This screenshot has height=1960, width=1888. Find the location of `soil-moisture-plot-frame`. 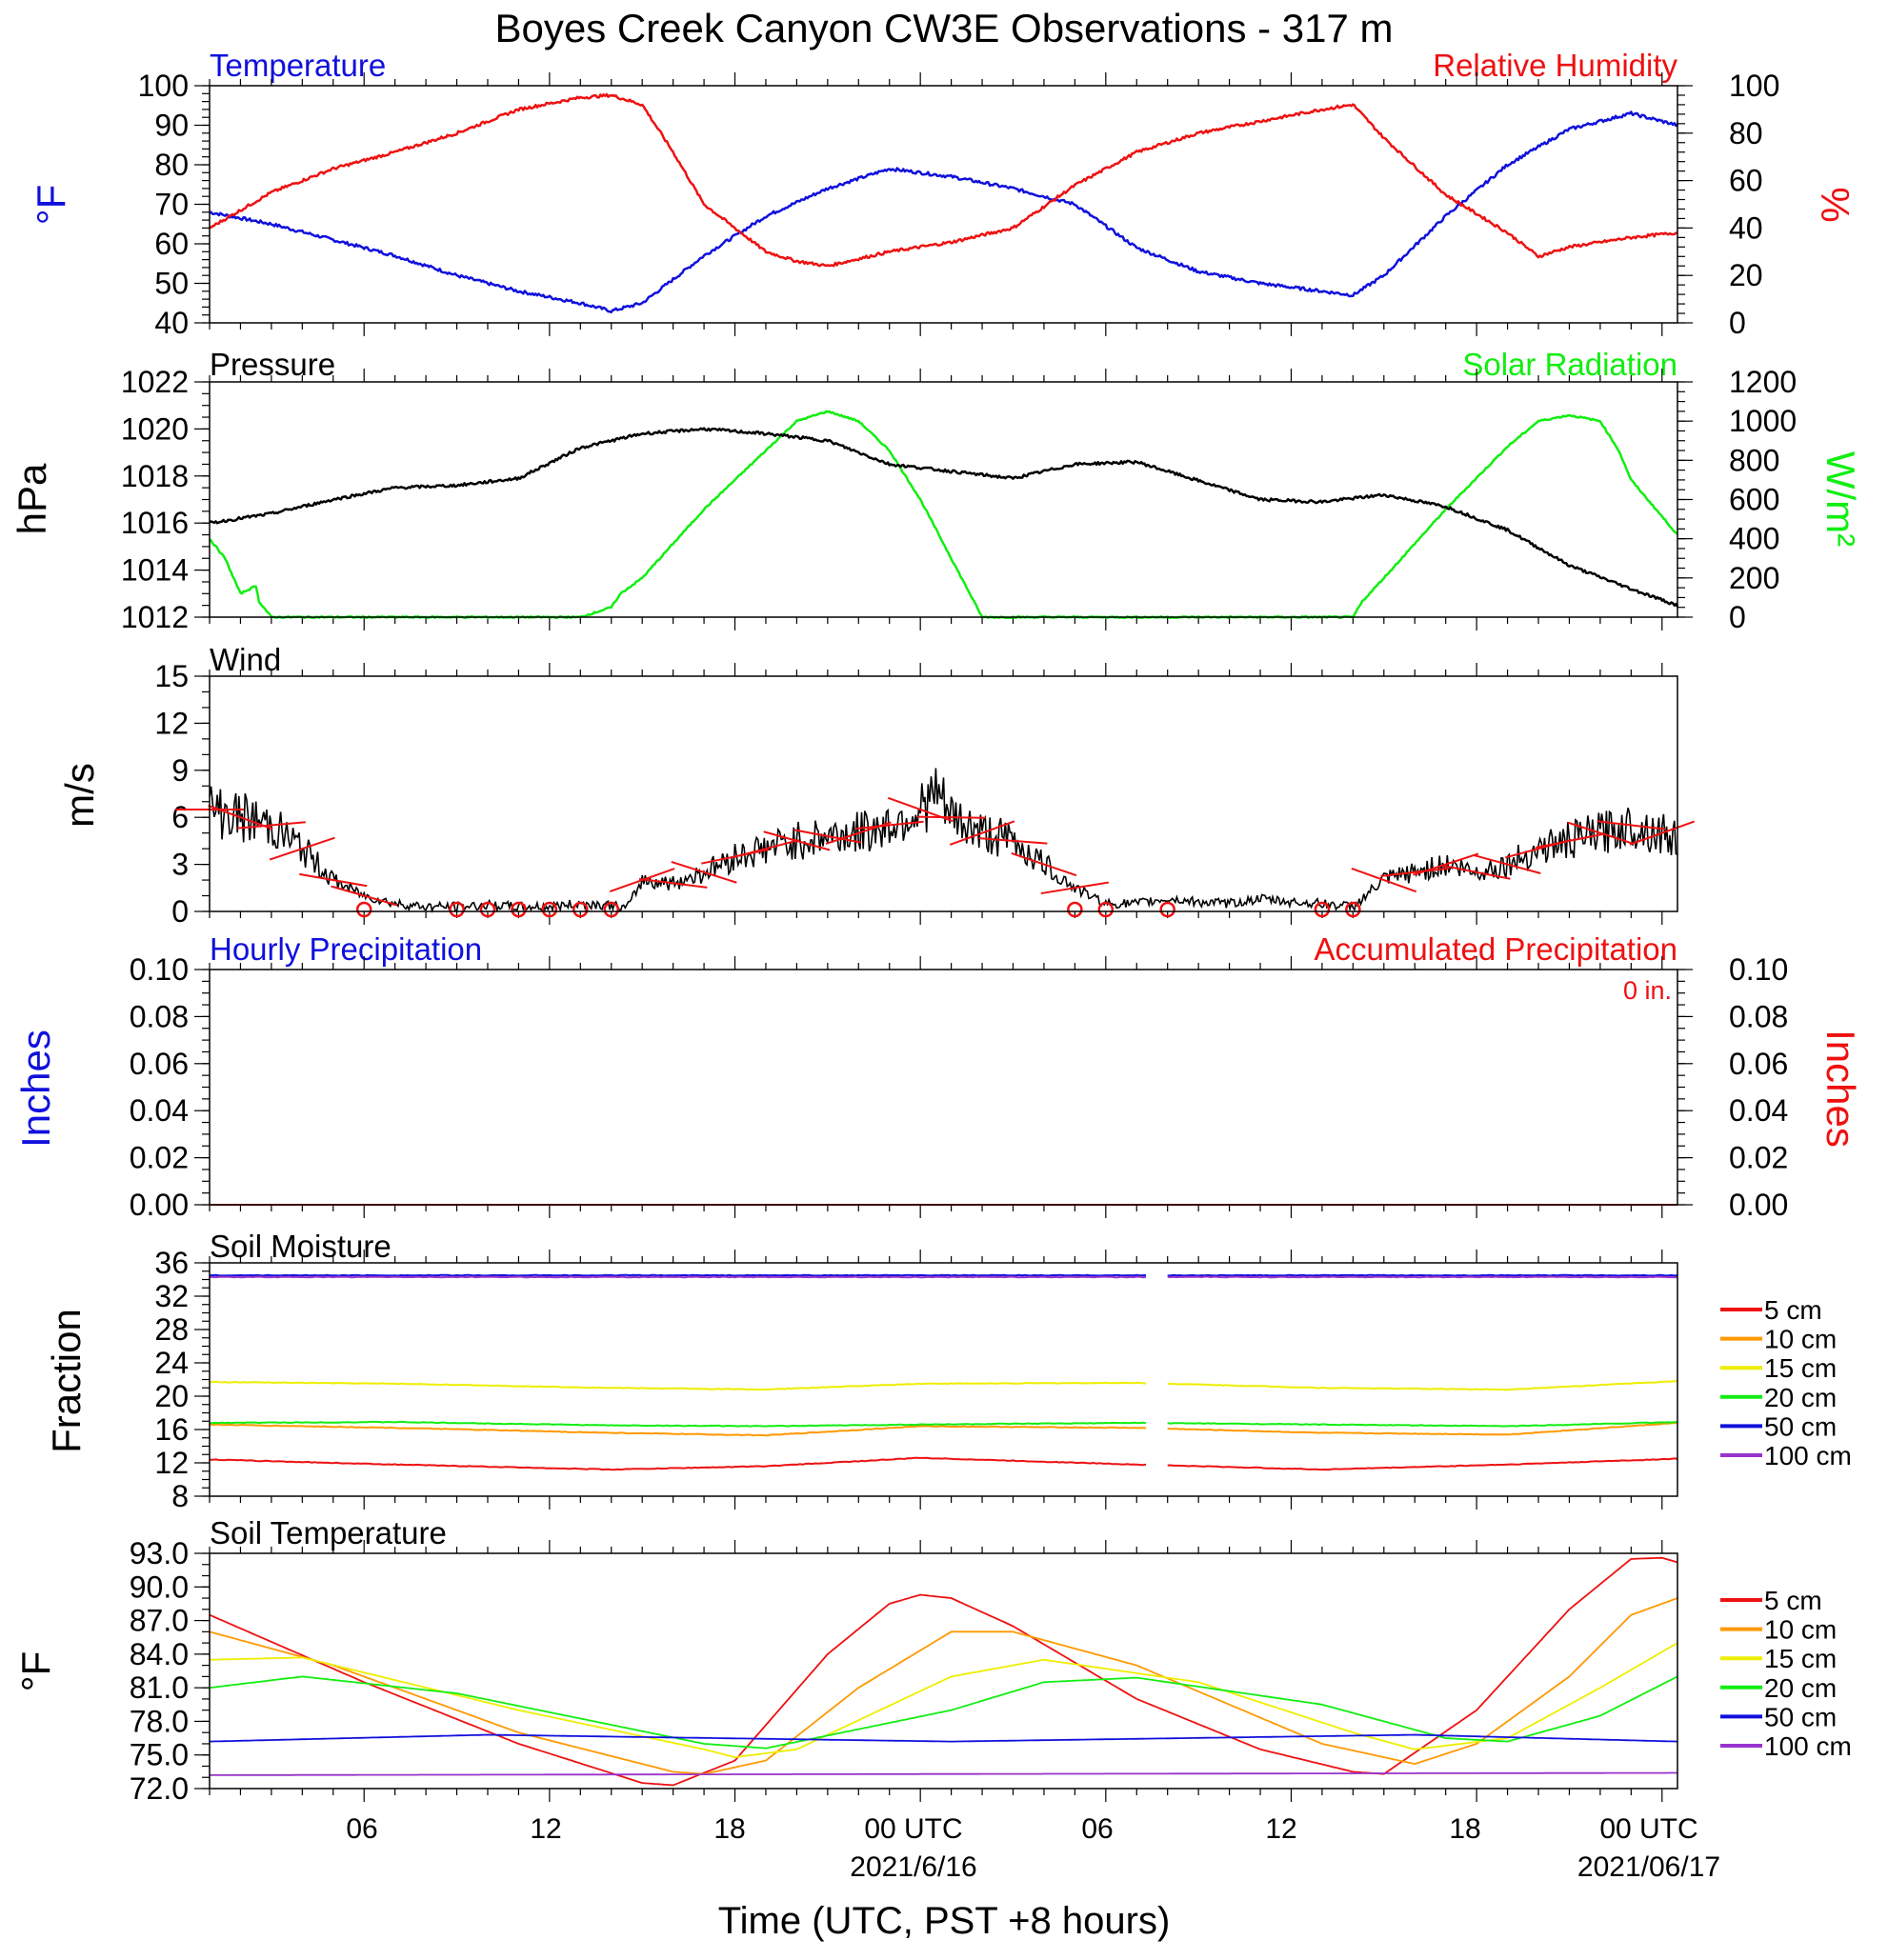

soil-moisture-plot-frame is located at coordinates (943, 1379).